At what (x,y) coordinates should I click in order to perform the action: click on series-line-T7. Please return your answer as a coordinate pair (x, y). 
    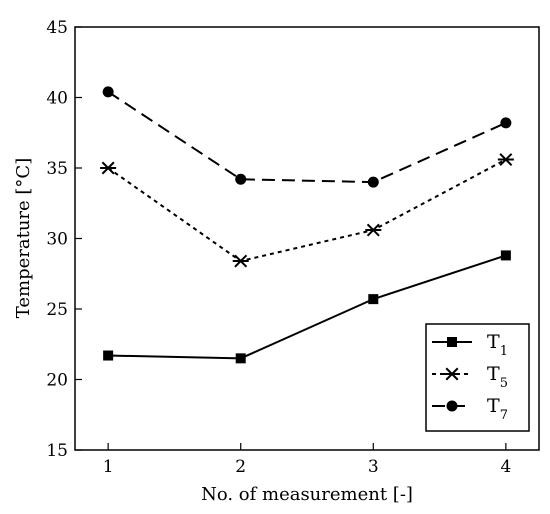
    Looking at the image, I should click on (307, 137).